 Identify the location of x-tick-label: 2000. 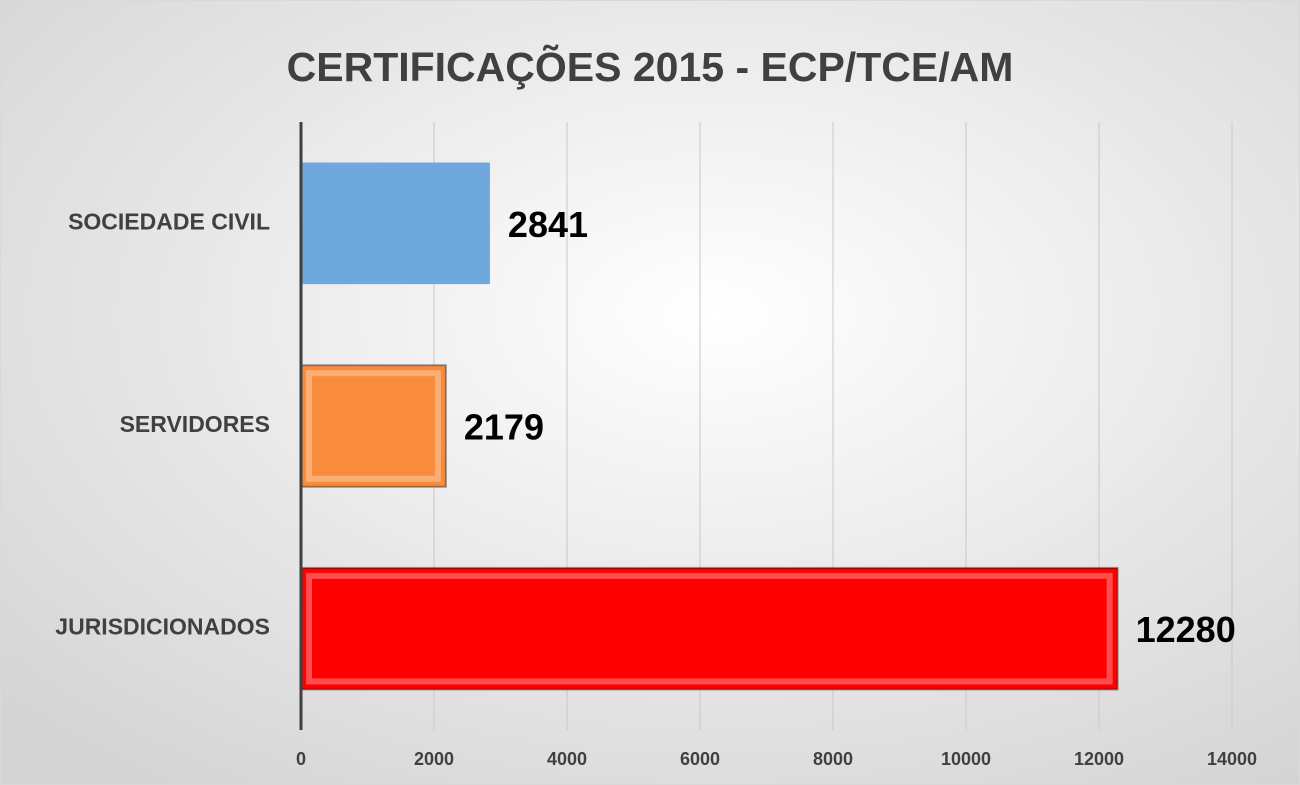
(434, 759).